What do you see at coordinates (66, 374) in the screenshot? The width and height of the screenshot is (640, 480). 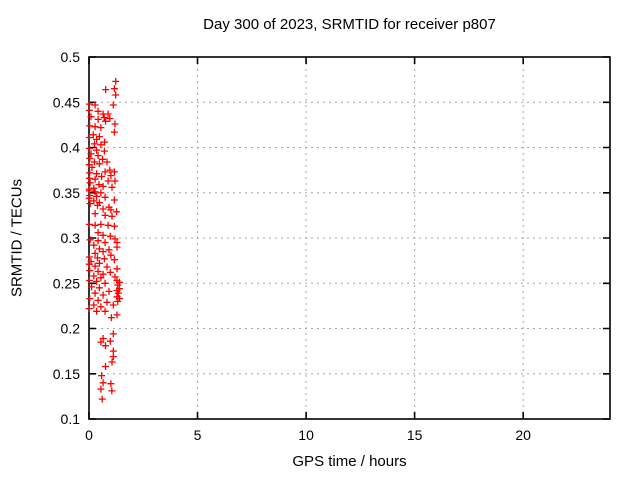 I see `y-tick-label: 0.15` at bounding box center [66, 374].